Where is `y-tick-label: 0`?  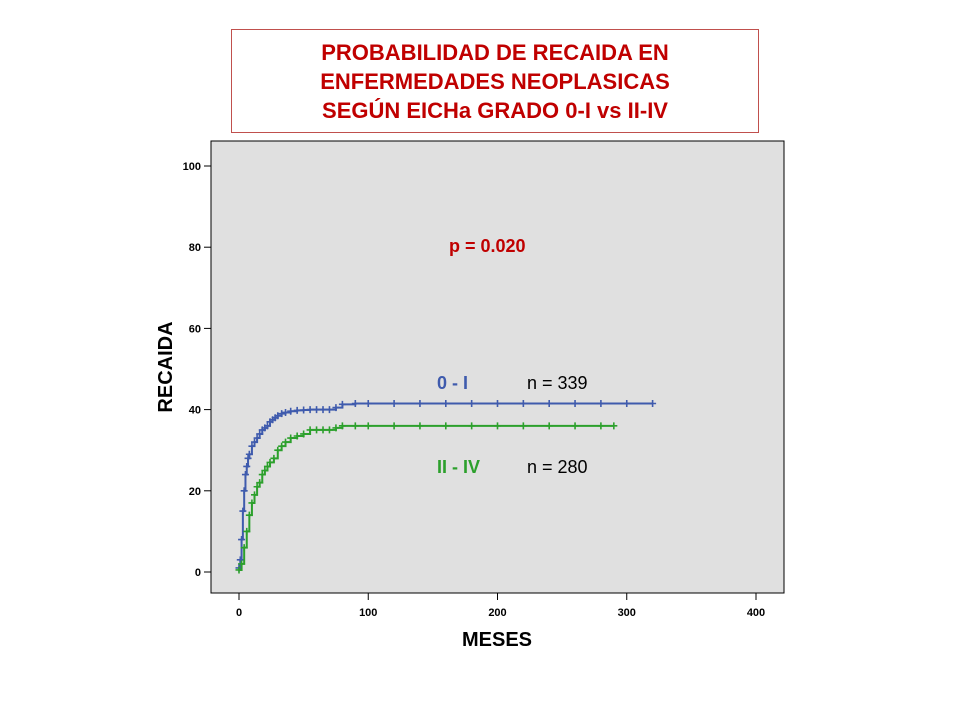 y-tick-label: 0 is located at coordinates (198, 573).